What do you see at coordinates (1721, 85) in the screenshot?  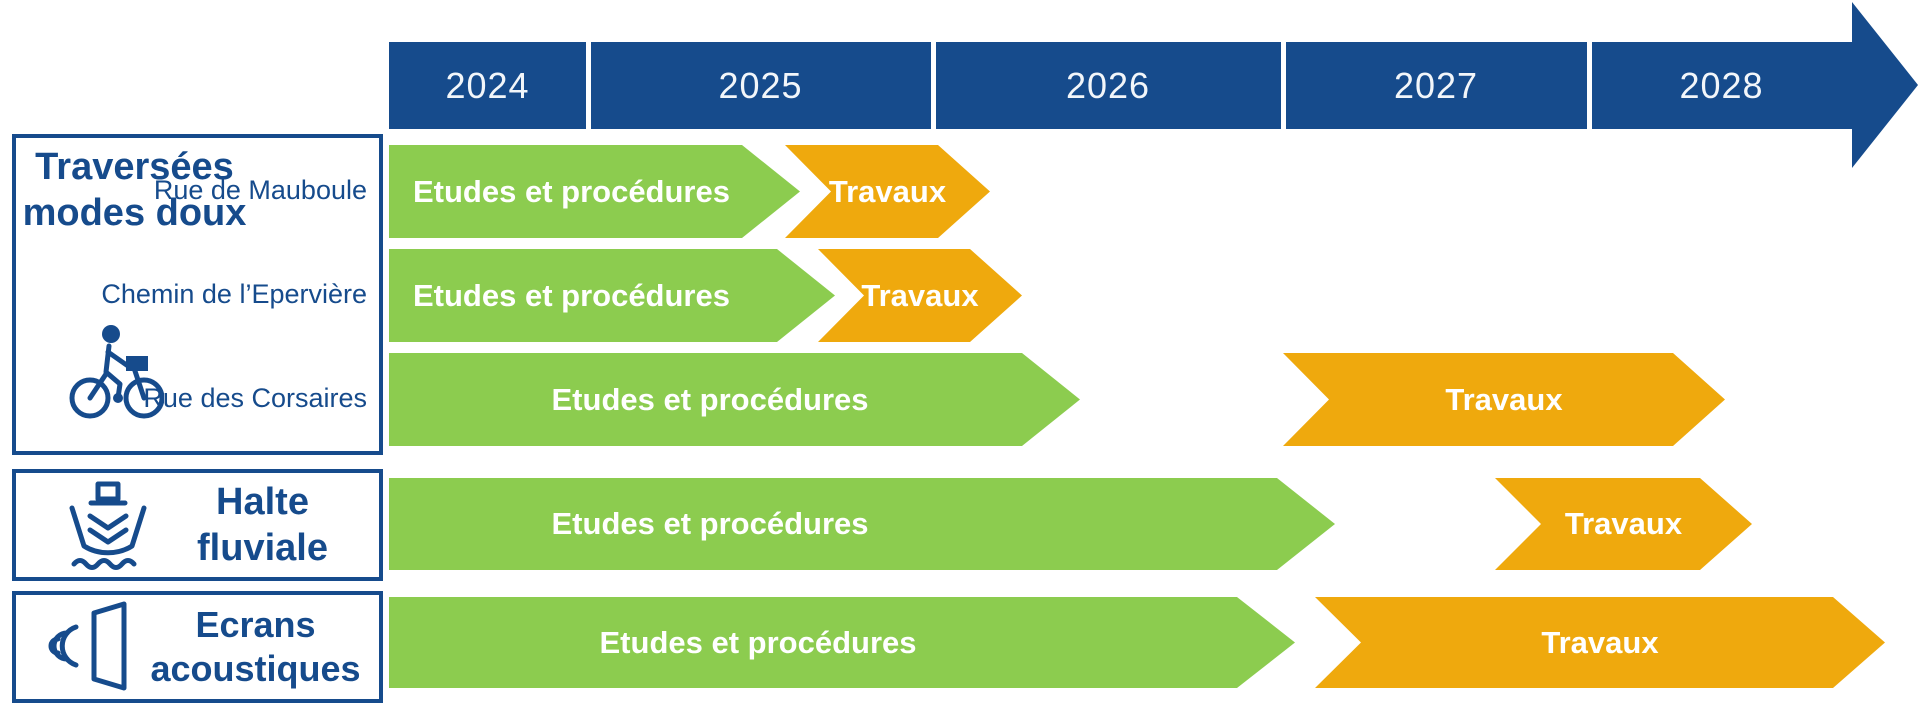 I see `year-label-2028: 2028` at bounding box center [1721, 85].